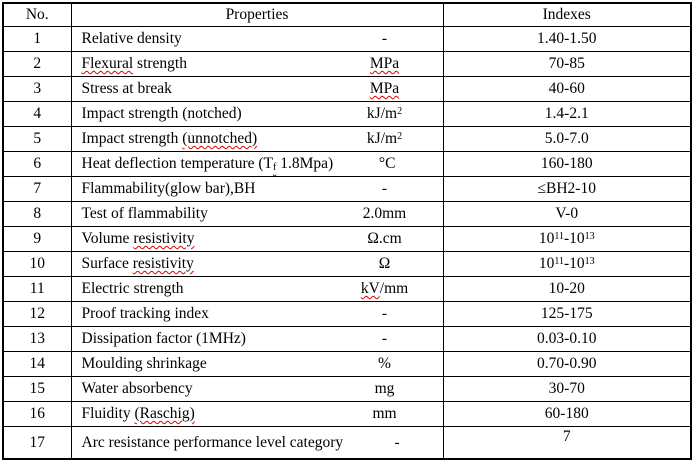 This screenshot has width=694, height=460. I want to click on table-row: 15 Water absorbency mg 30-70, so click(347, 389).